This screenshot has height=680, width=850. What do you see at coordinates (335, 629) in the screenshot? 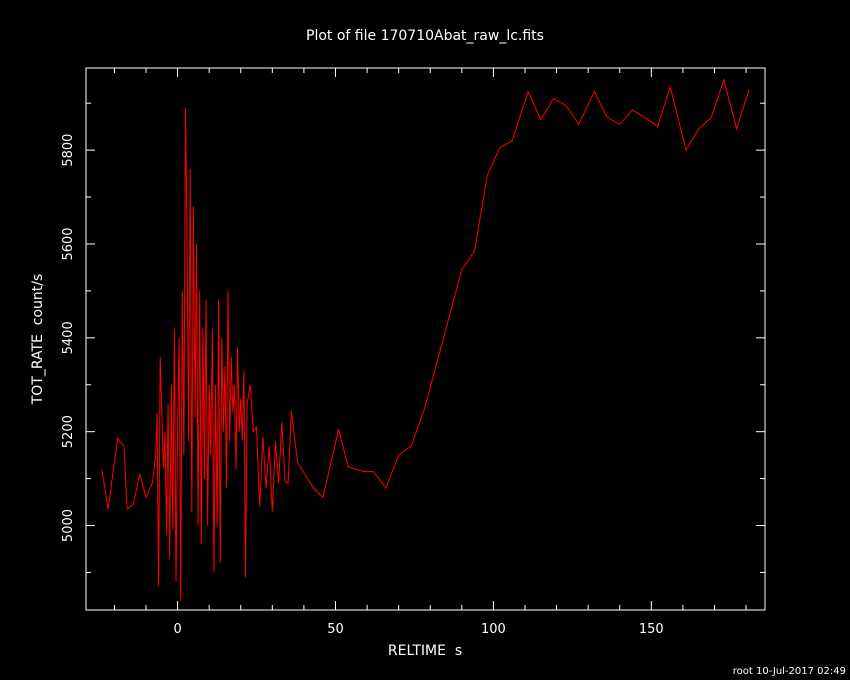
I see `x-tick-label: 50` at bounding box center [335, 629].